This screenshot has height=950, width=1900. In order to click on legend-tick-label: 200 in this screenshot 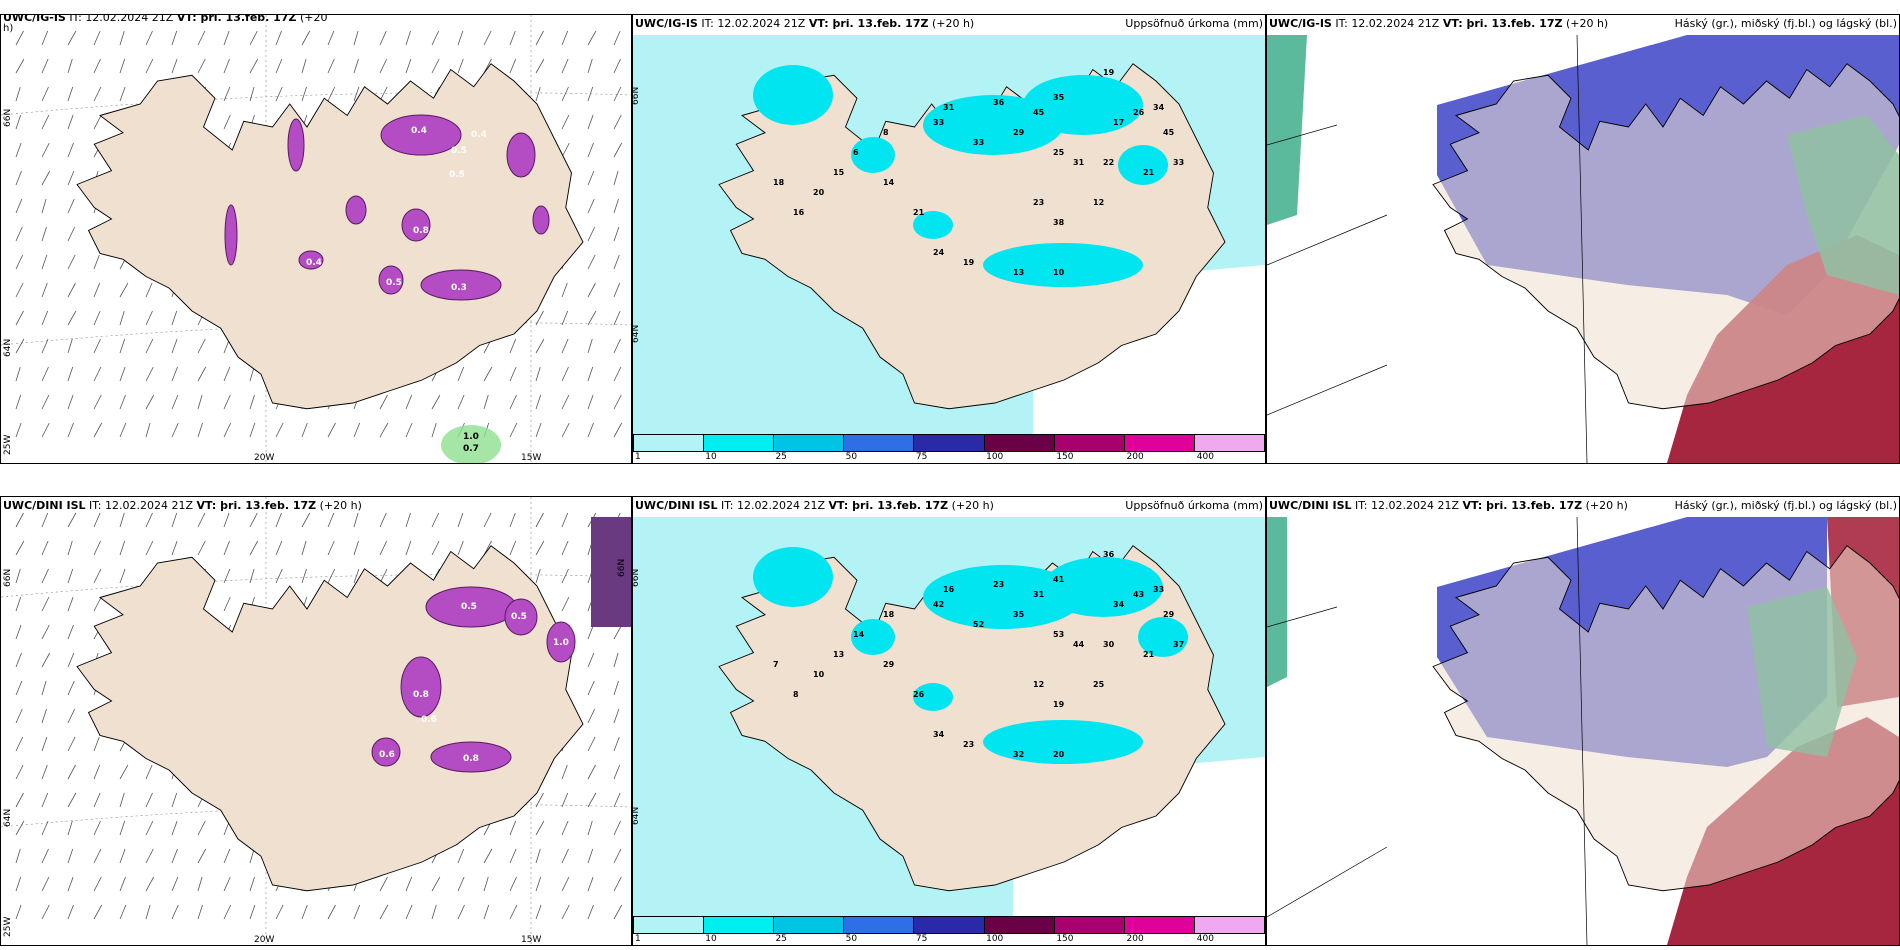, I will do `click(1135, 939)`.